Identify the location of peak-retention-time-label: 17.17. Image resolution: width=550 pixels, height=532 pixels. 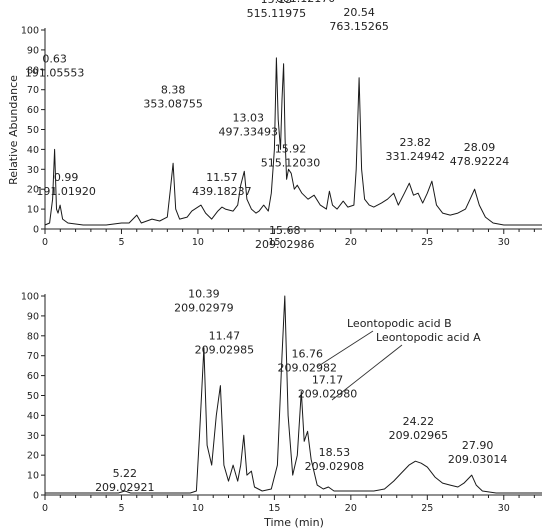
(328, 379).